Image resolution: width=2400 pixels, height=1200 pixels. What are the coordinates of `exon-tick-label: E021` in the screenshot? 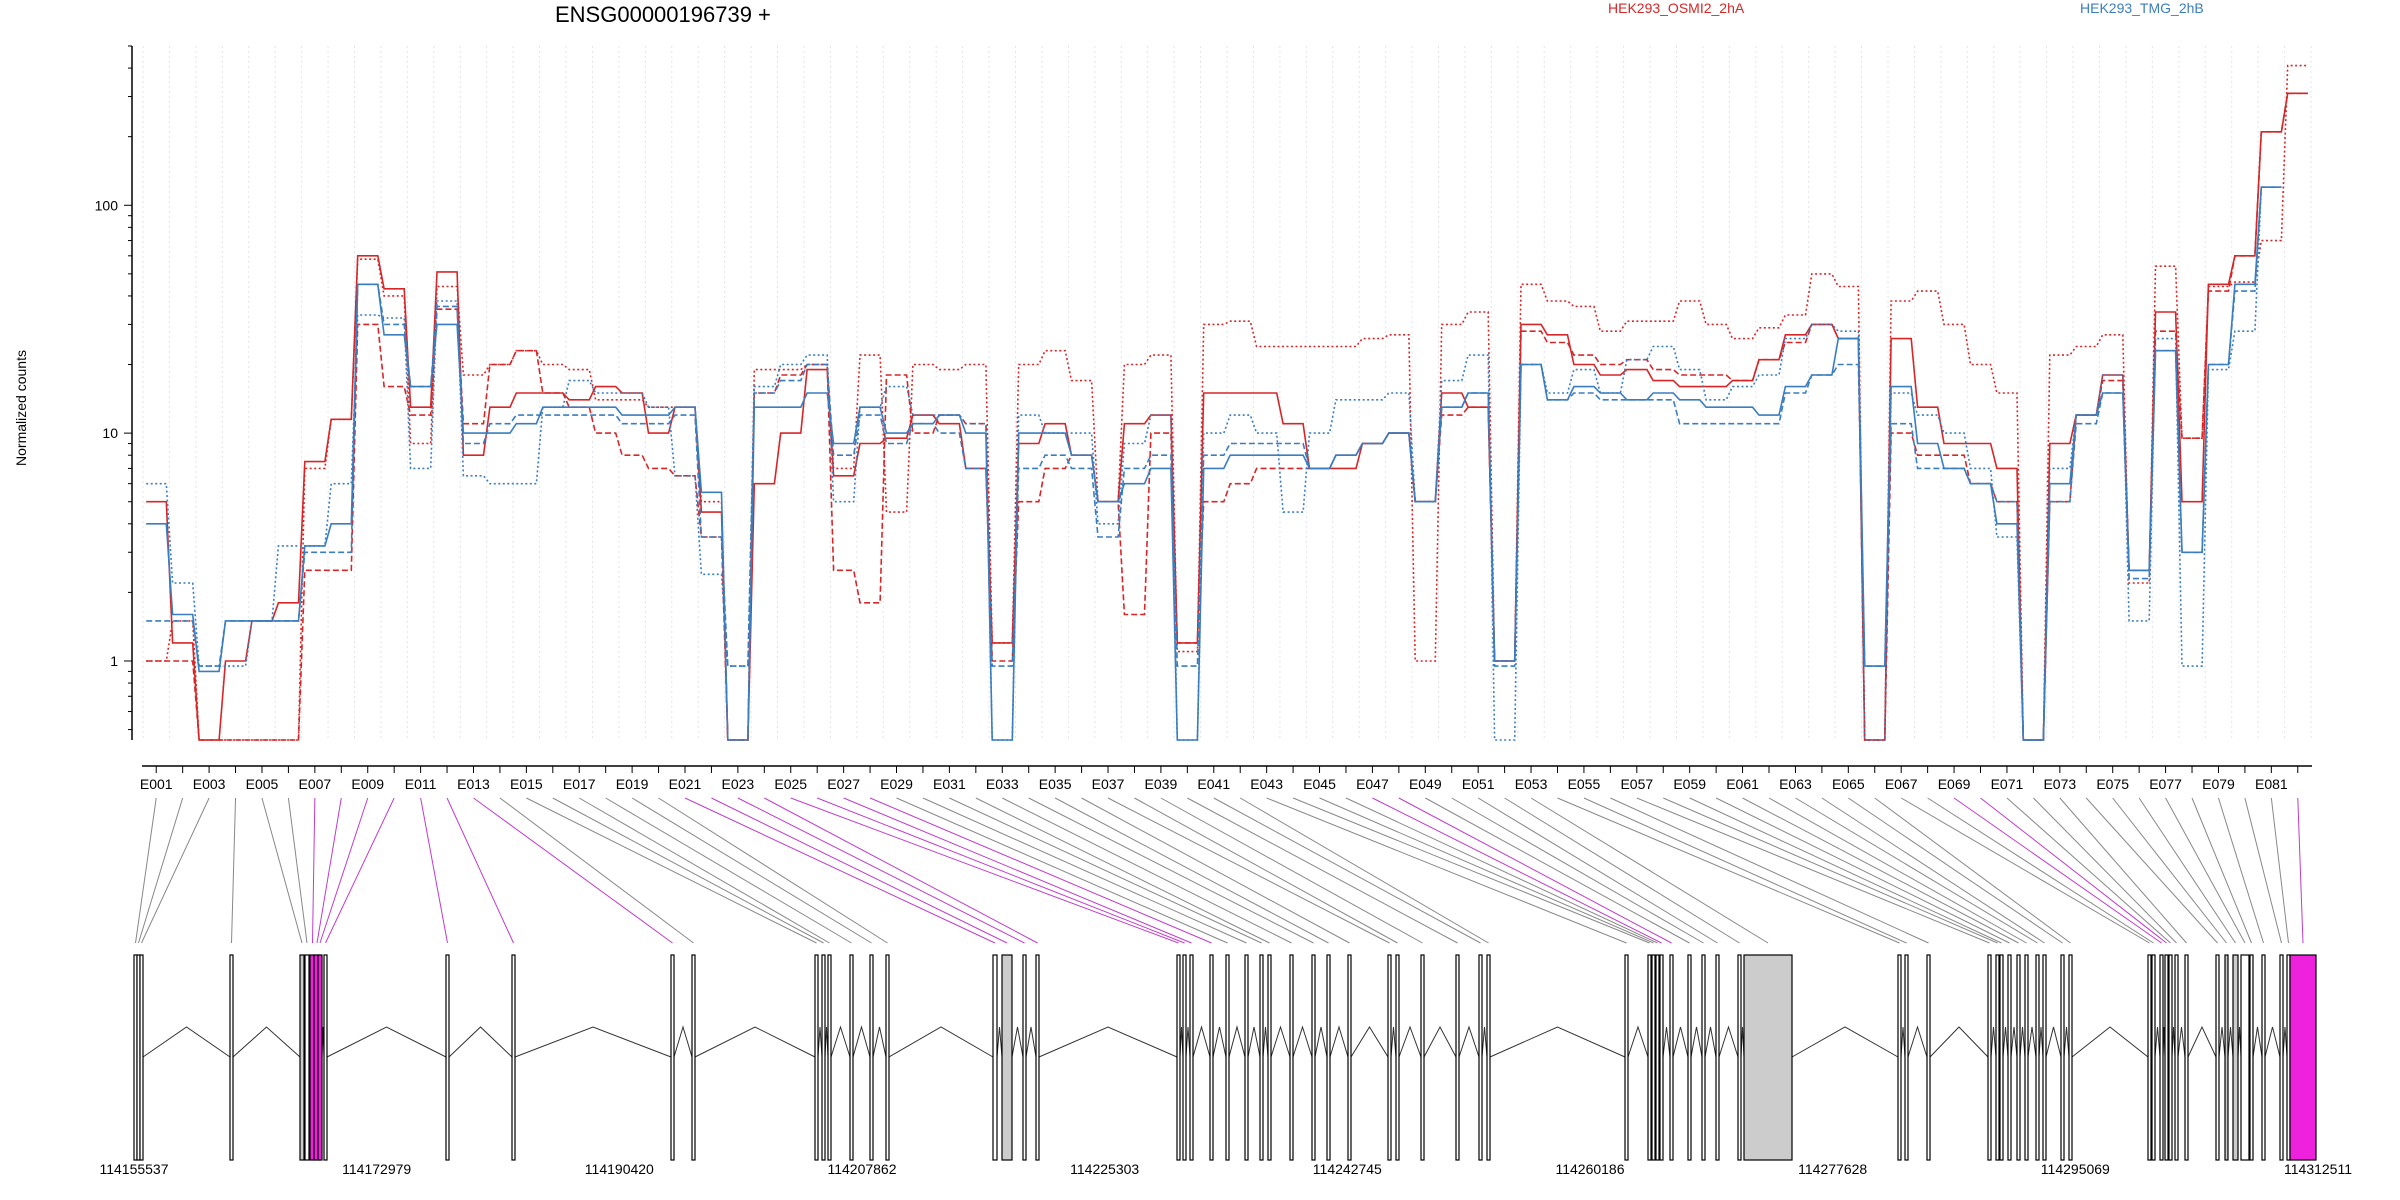 It's located at (685, 784).